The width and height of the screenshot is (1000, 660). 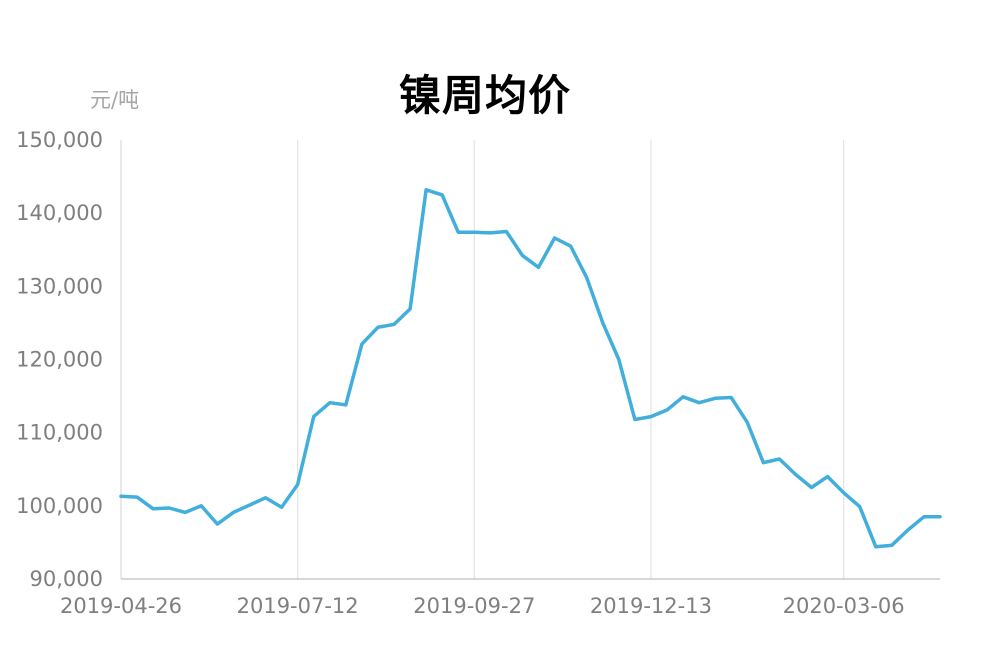 I want to click on y-tick-label: 100,000, so click(x=59, y=506).